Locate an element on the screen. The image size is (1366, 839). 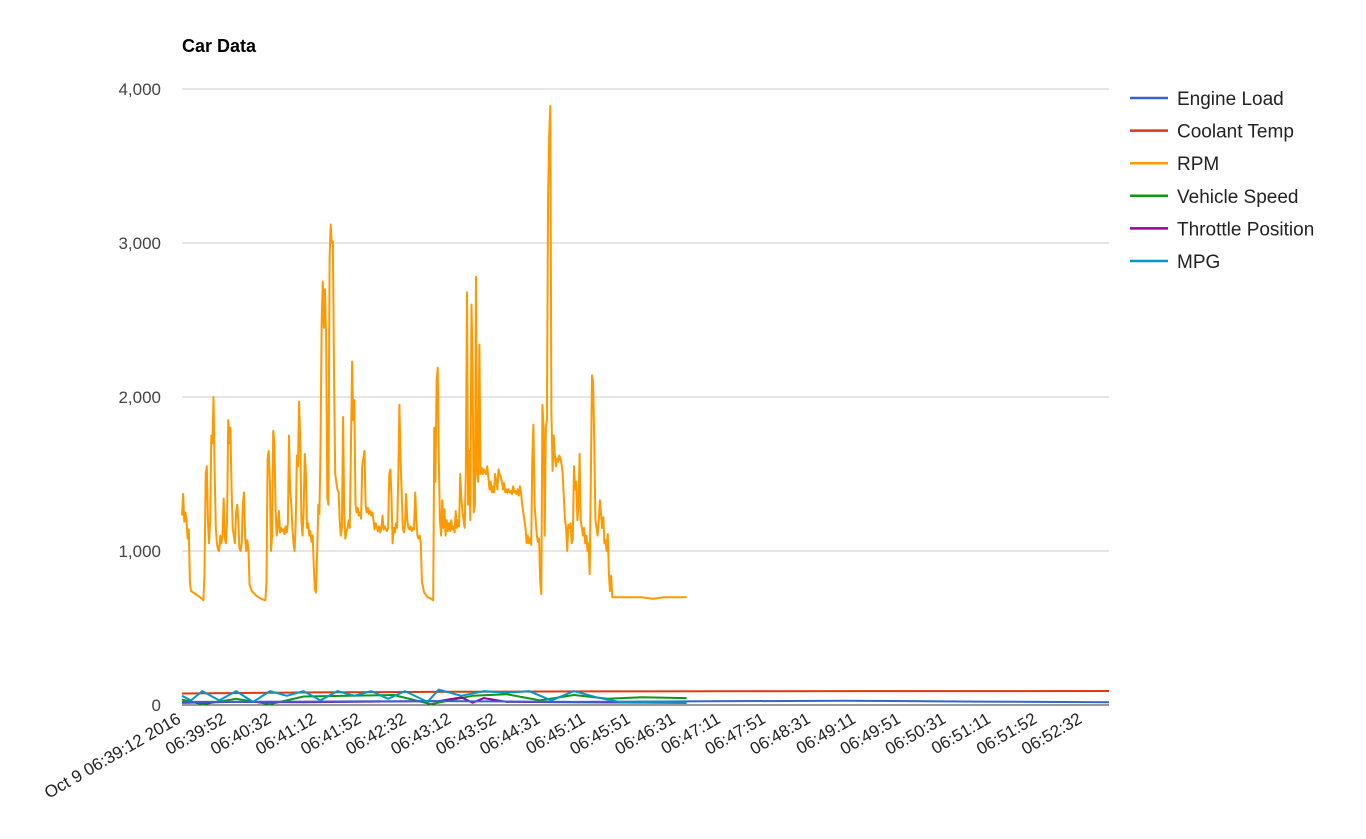
legend-label: Throttle Position is located at coordinates (1245, 229).